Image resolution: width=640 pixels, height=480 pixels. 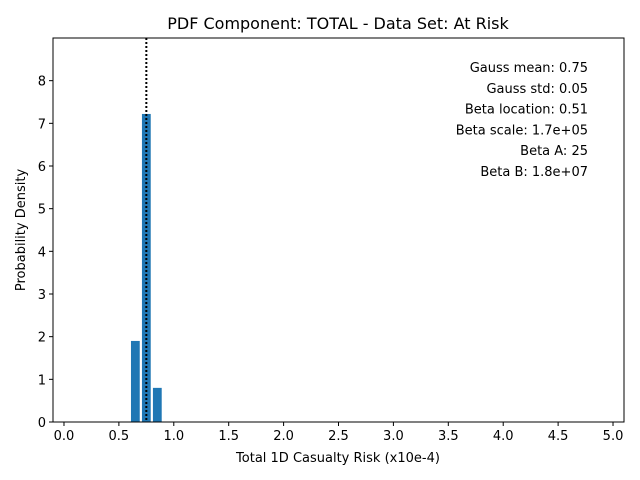 I want to click on y-axis-label: Probability Density, so click(x=21, y=230).